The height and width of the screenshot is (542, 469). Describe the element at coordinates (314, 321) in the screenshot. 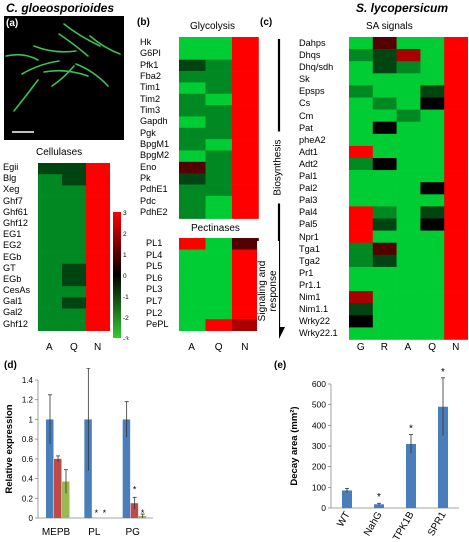

I see `gene-label: Wrky22` at that location.